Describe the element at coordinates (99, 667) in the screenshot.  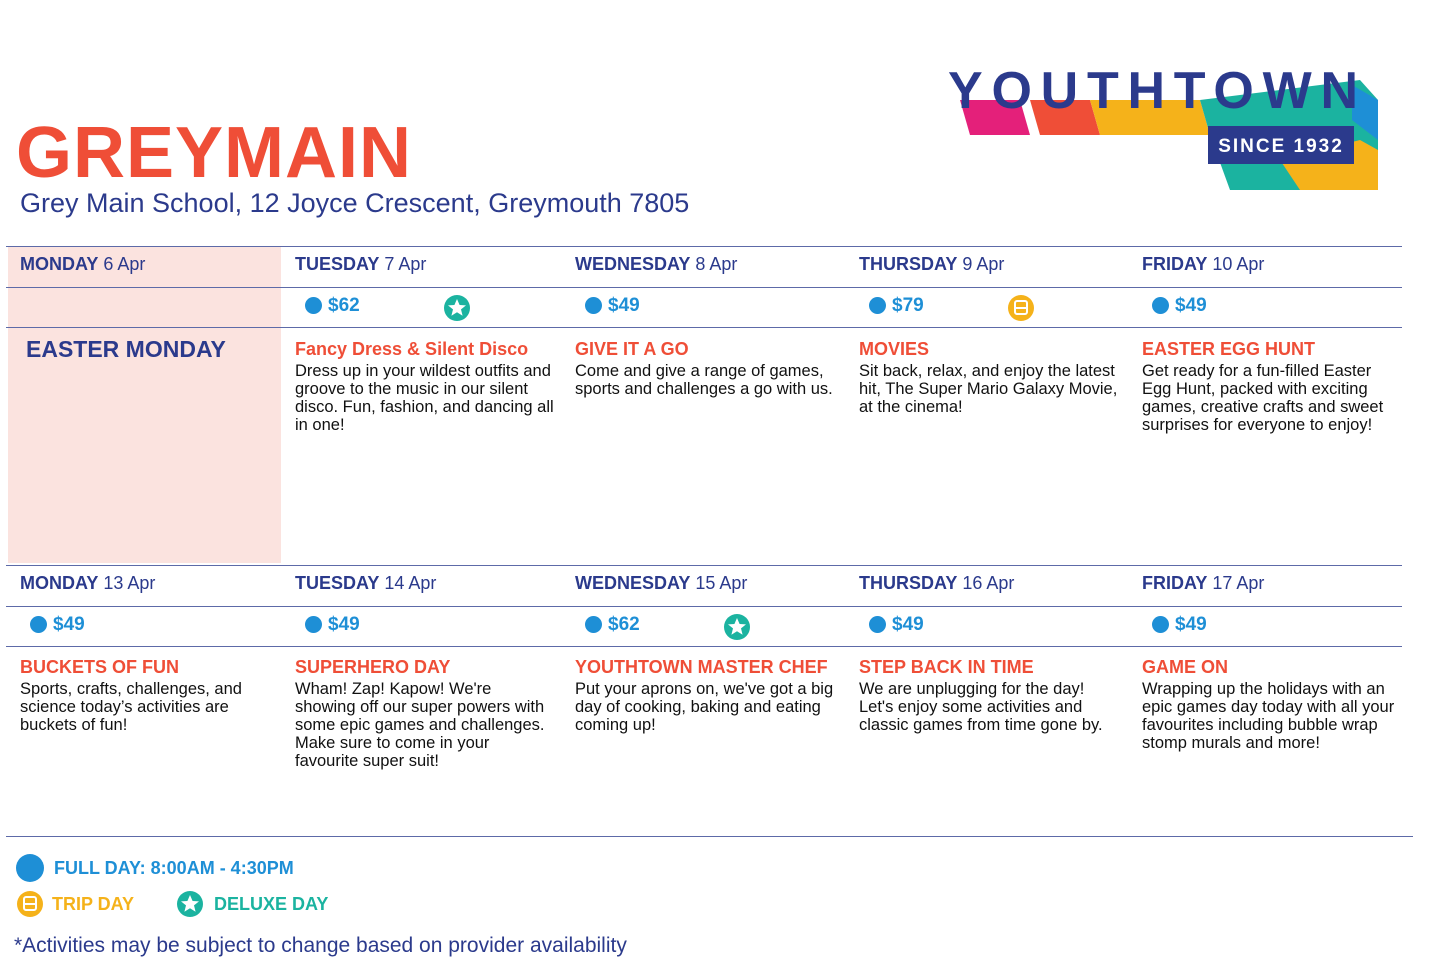
I see `activity: BUCKETS OF FUN` at that location.